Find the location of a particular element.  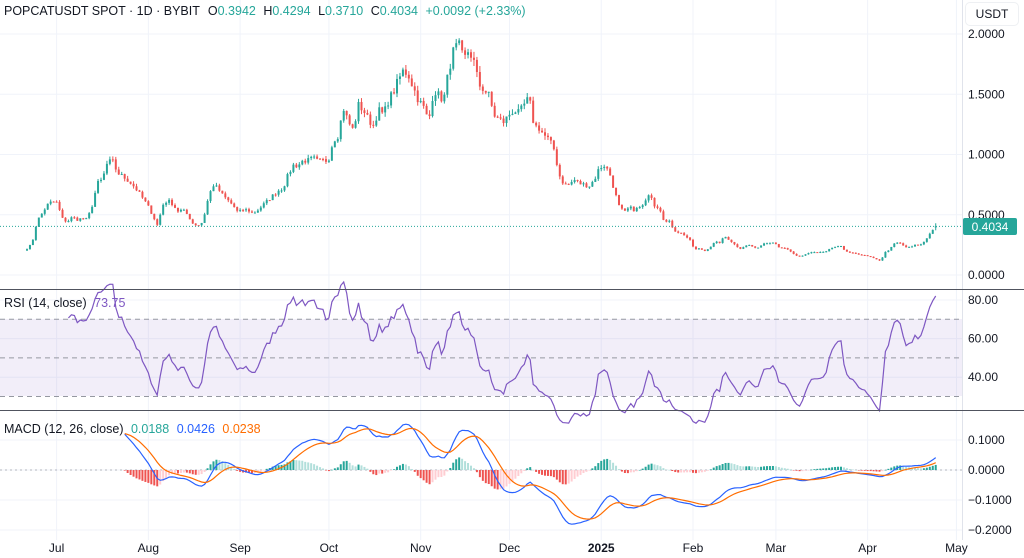

macd-title: MACD (12, 26, close) is located at coordinates (64, 429).